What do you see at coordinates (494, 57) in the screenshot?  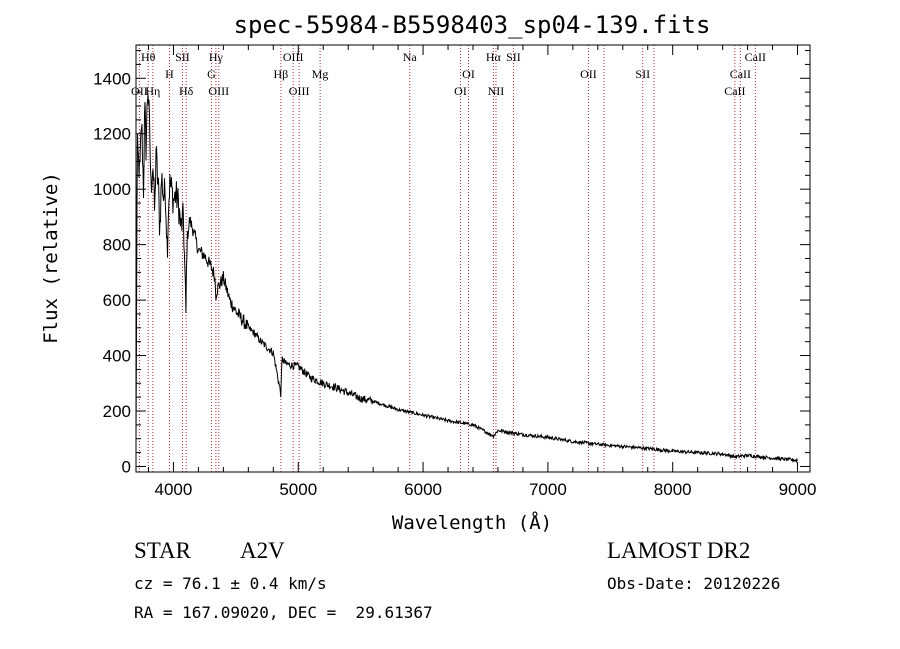 I see `marker-label-16: Hα` at bounding box center [494, 57].